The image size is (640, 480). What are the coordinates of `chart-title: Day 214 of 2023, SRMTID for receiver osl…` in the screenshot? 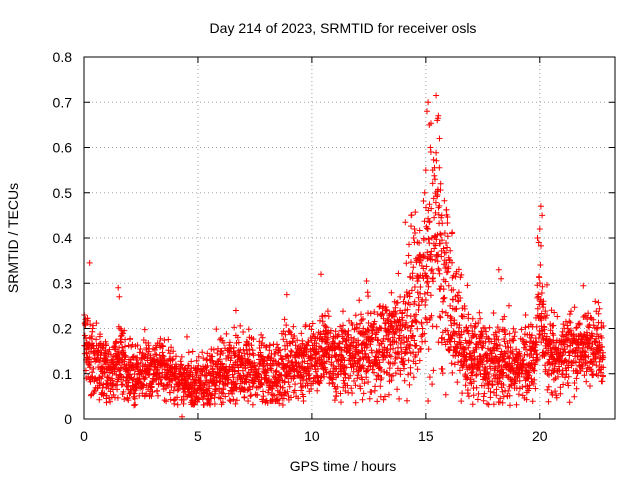 It's located at (343, 28).